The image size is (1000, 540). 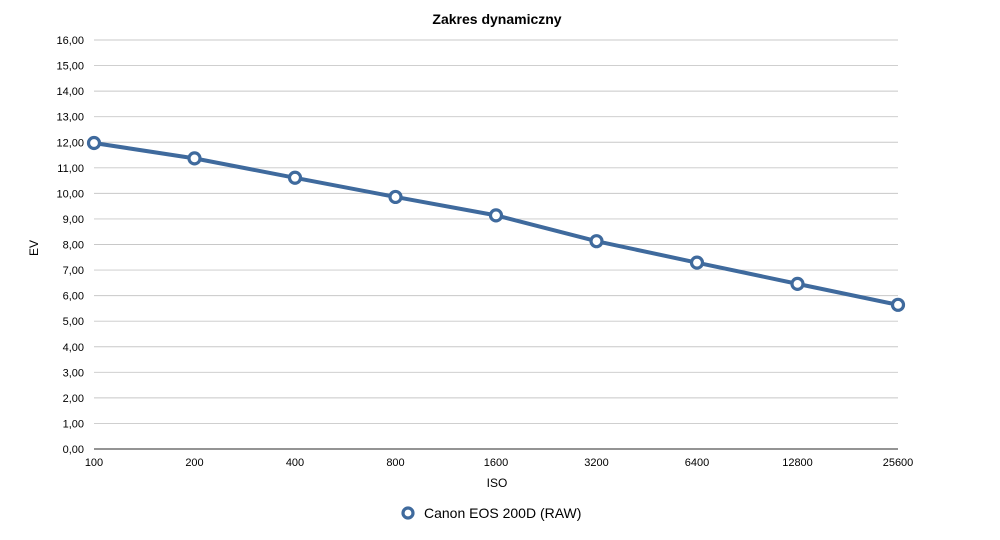 I want to click on x-axis-label: ISO, so click(x=497, y=483).